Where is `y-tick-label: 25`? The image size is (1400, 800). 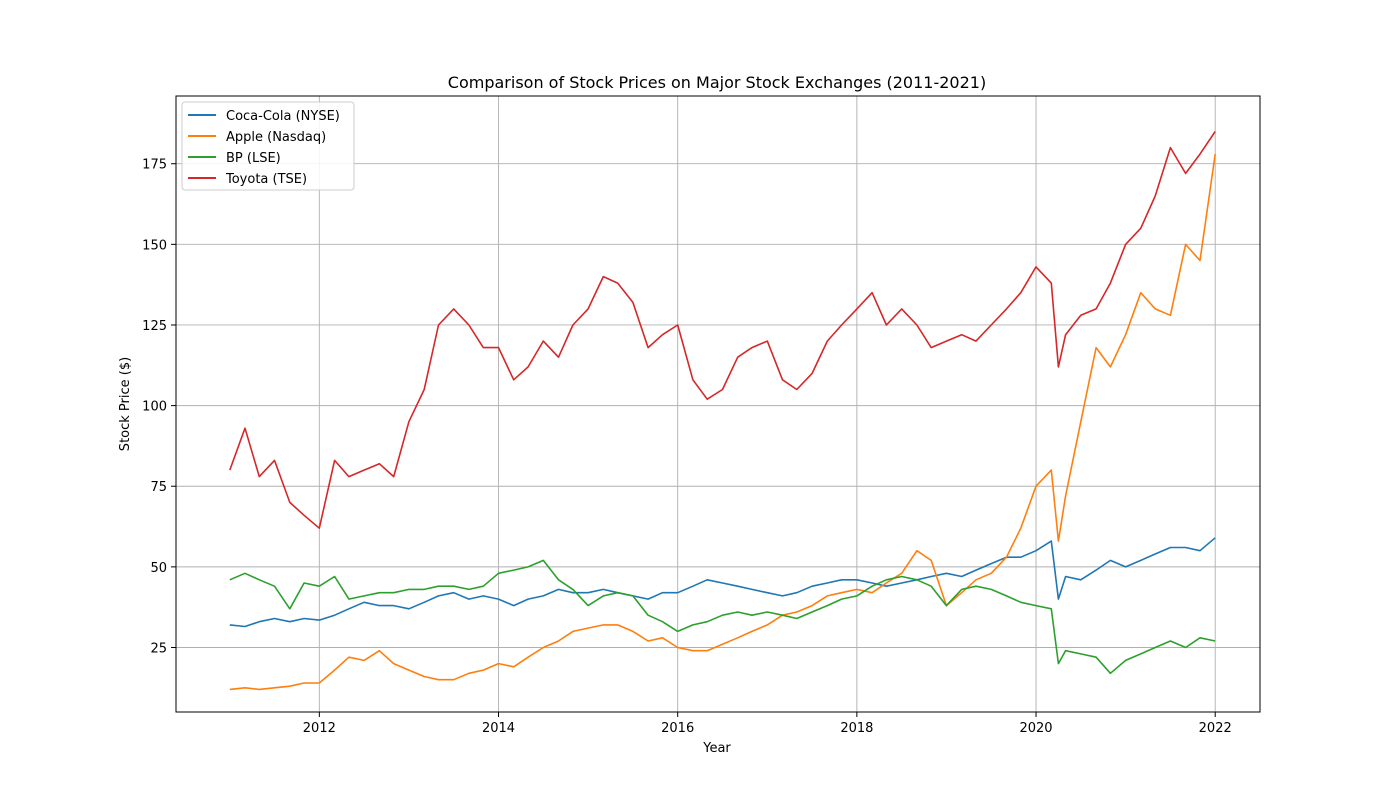
y-tick-label: 25 is located at coordinates (158, 648).